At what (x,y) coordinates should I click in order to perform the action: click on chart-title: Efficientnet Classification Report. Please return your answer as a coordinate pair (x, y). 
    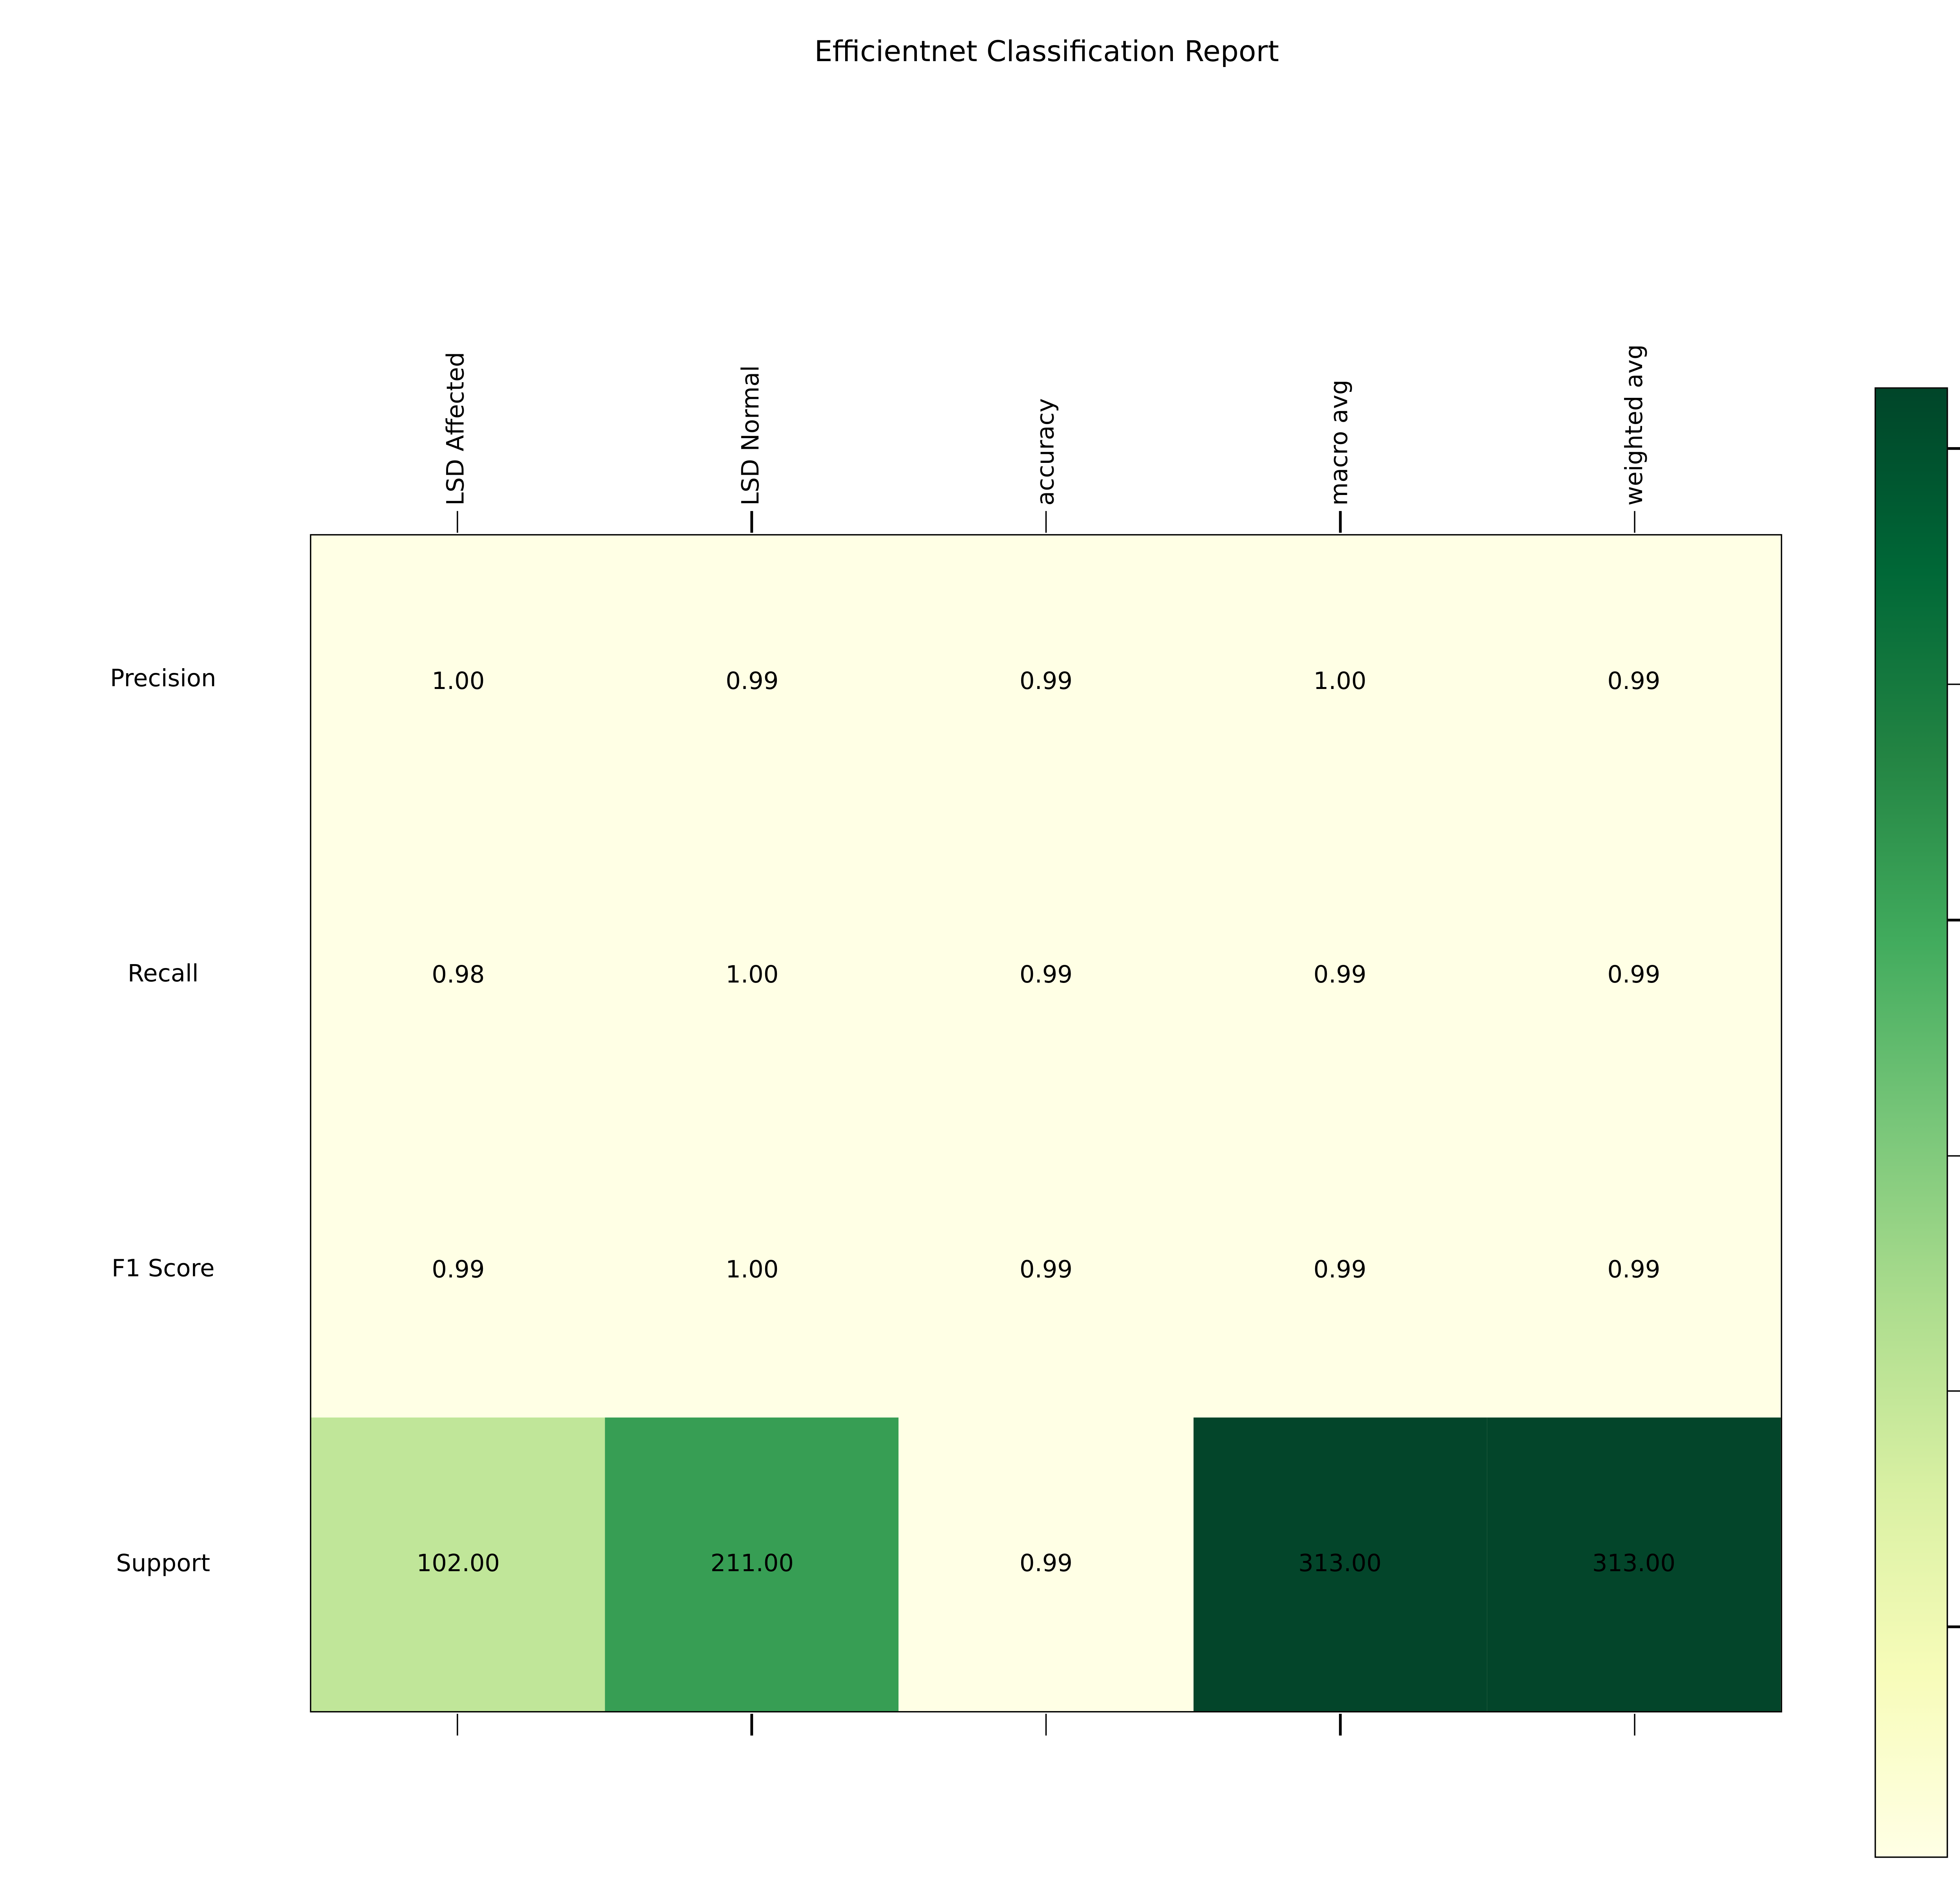
    Looking at the image, I should click on (1046, 51).